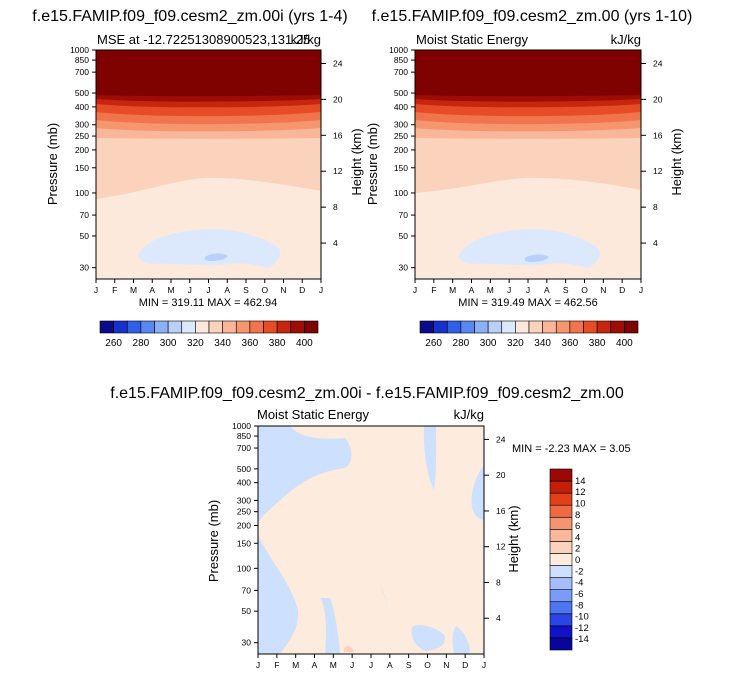 This screenshot has width=733, height=677. I want to click on panel3-left-label: Moist Static Energy, so click(313, 414).